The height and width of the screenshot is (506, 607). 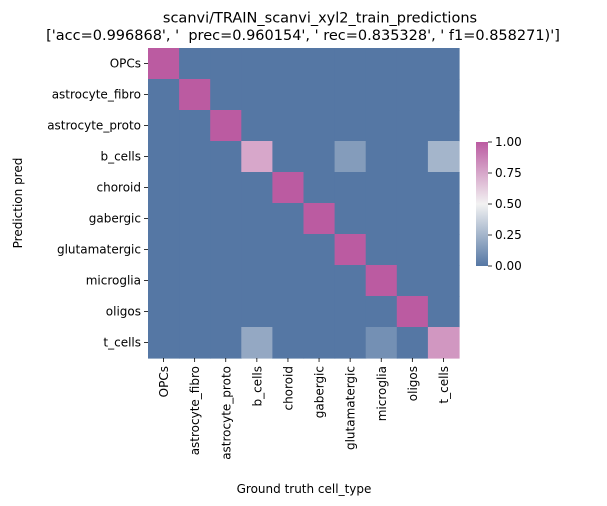 What do you see at coordinates (304, 489) in the screenshot?
I see `x-axis-label: Ground truth cell_type` at bounding box center [304, 489].